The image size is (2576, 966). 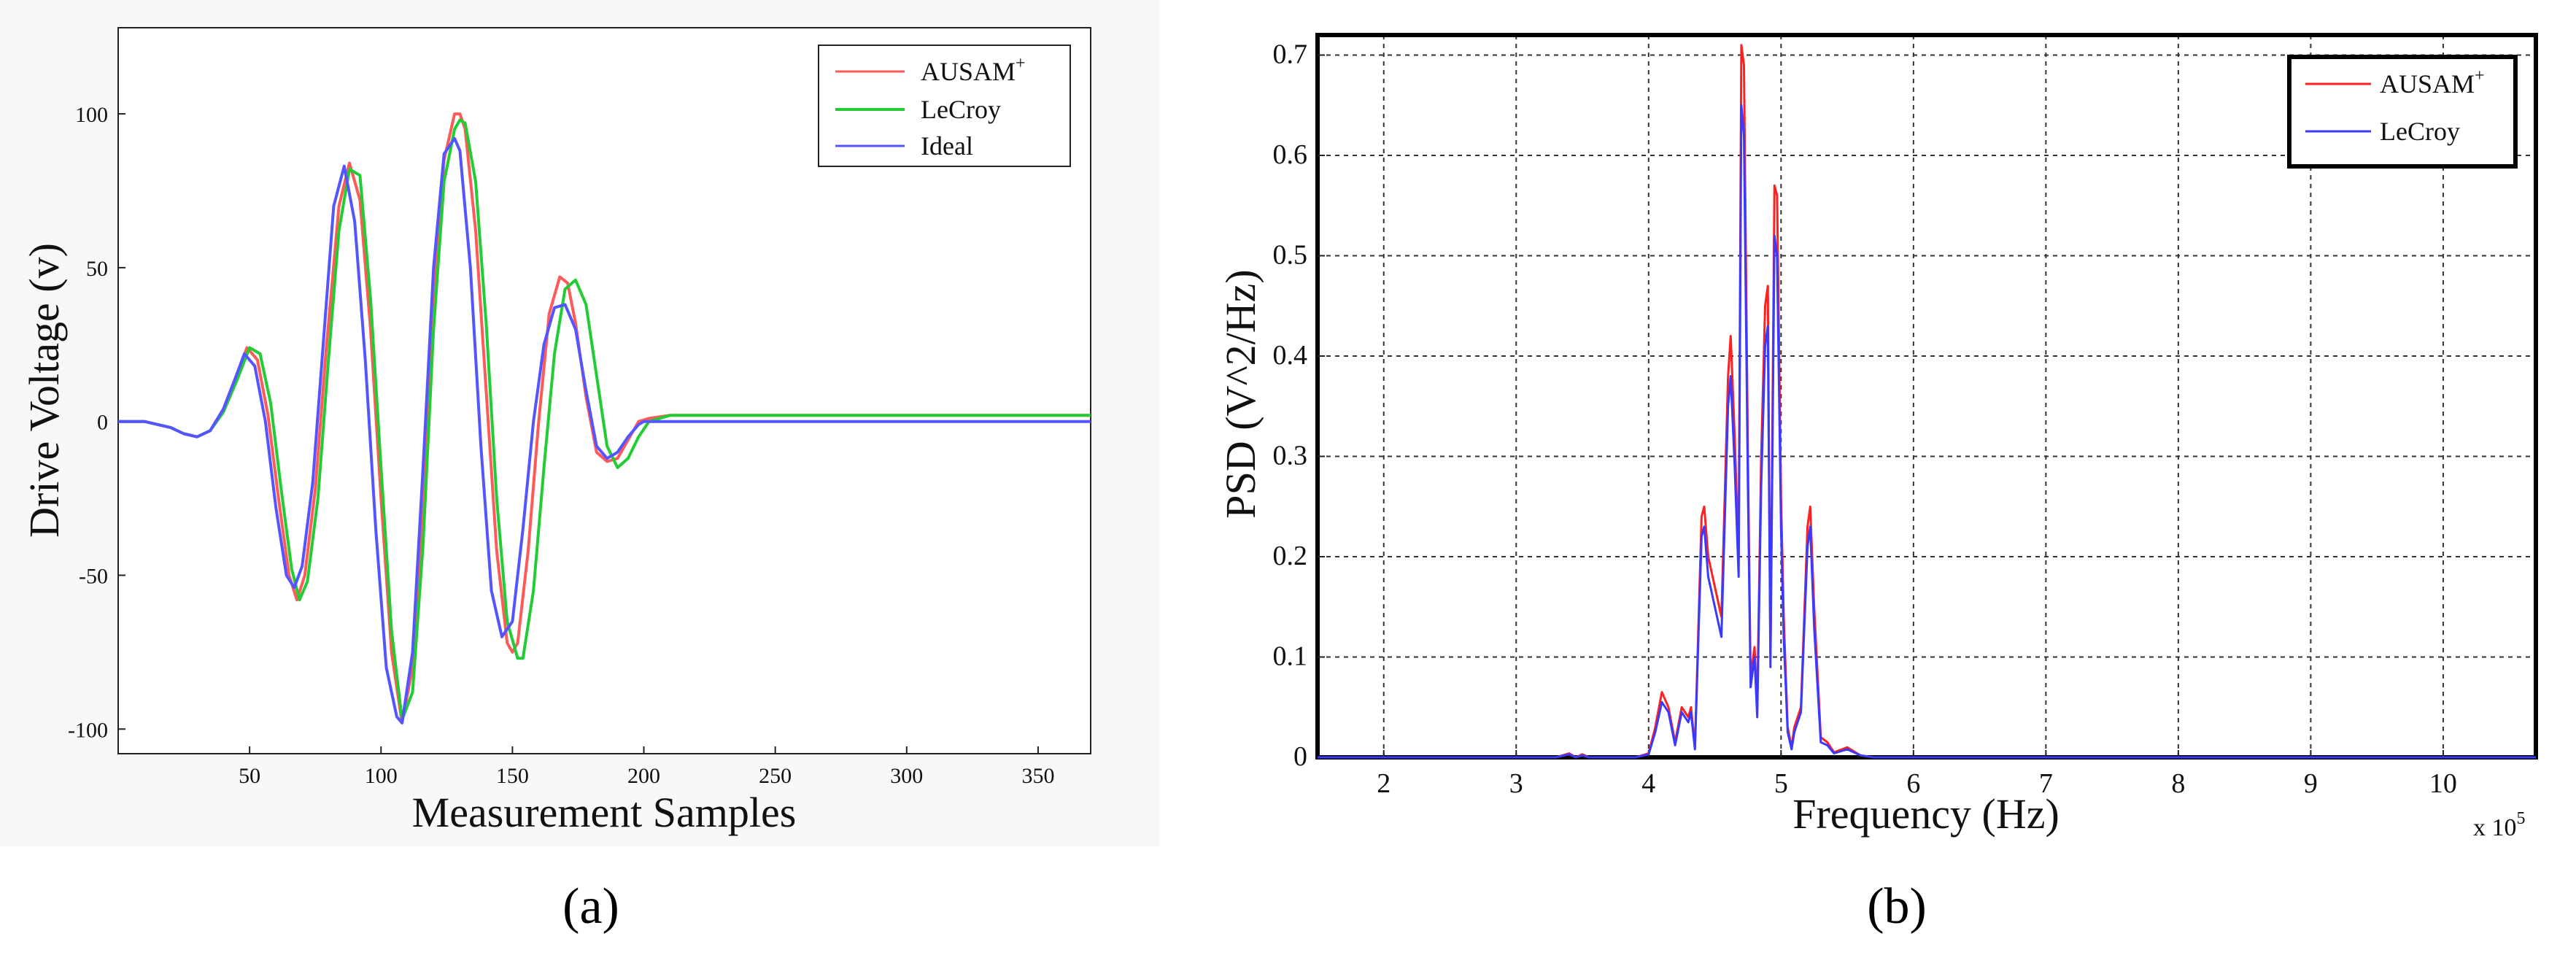 What do you see at coordinates (97, 269) in the screenshot?
I see `chart-a-ytick-label-3: 50` at bounding box center [97, 269].